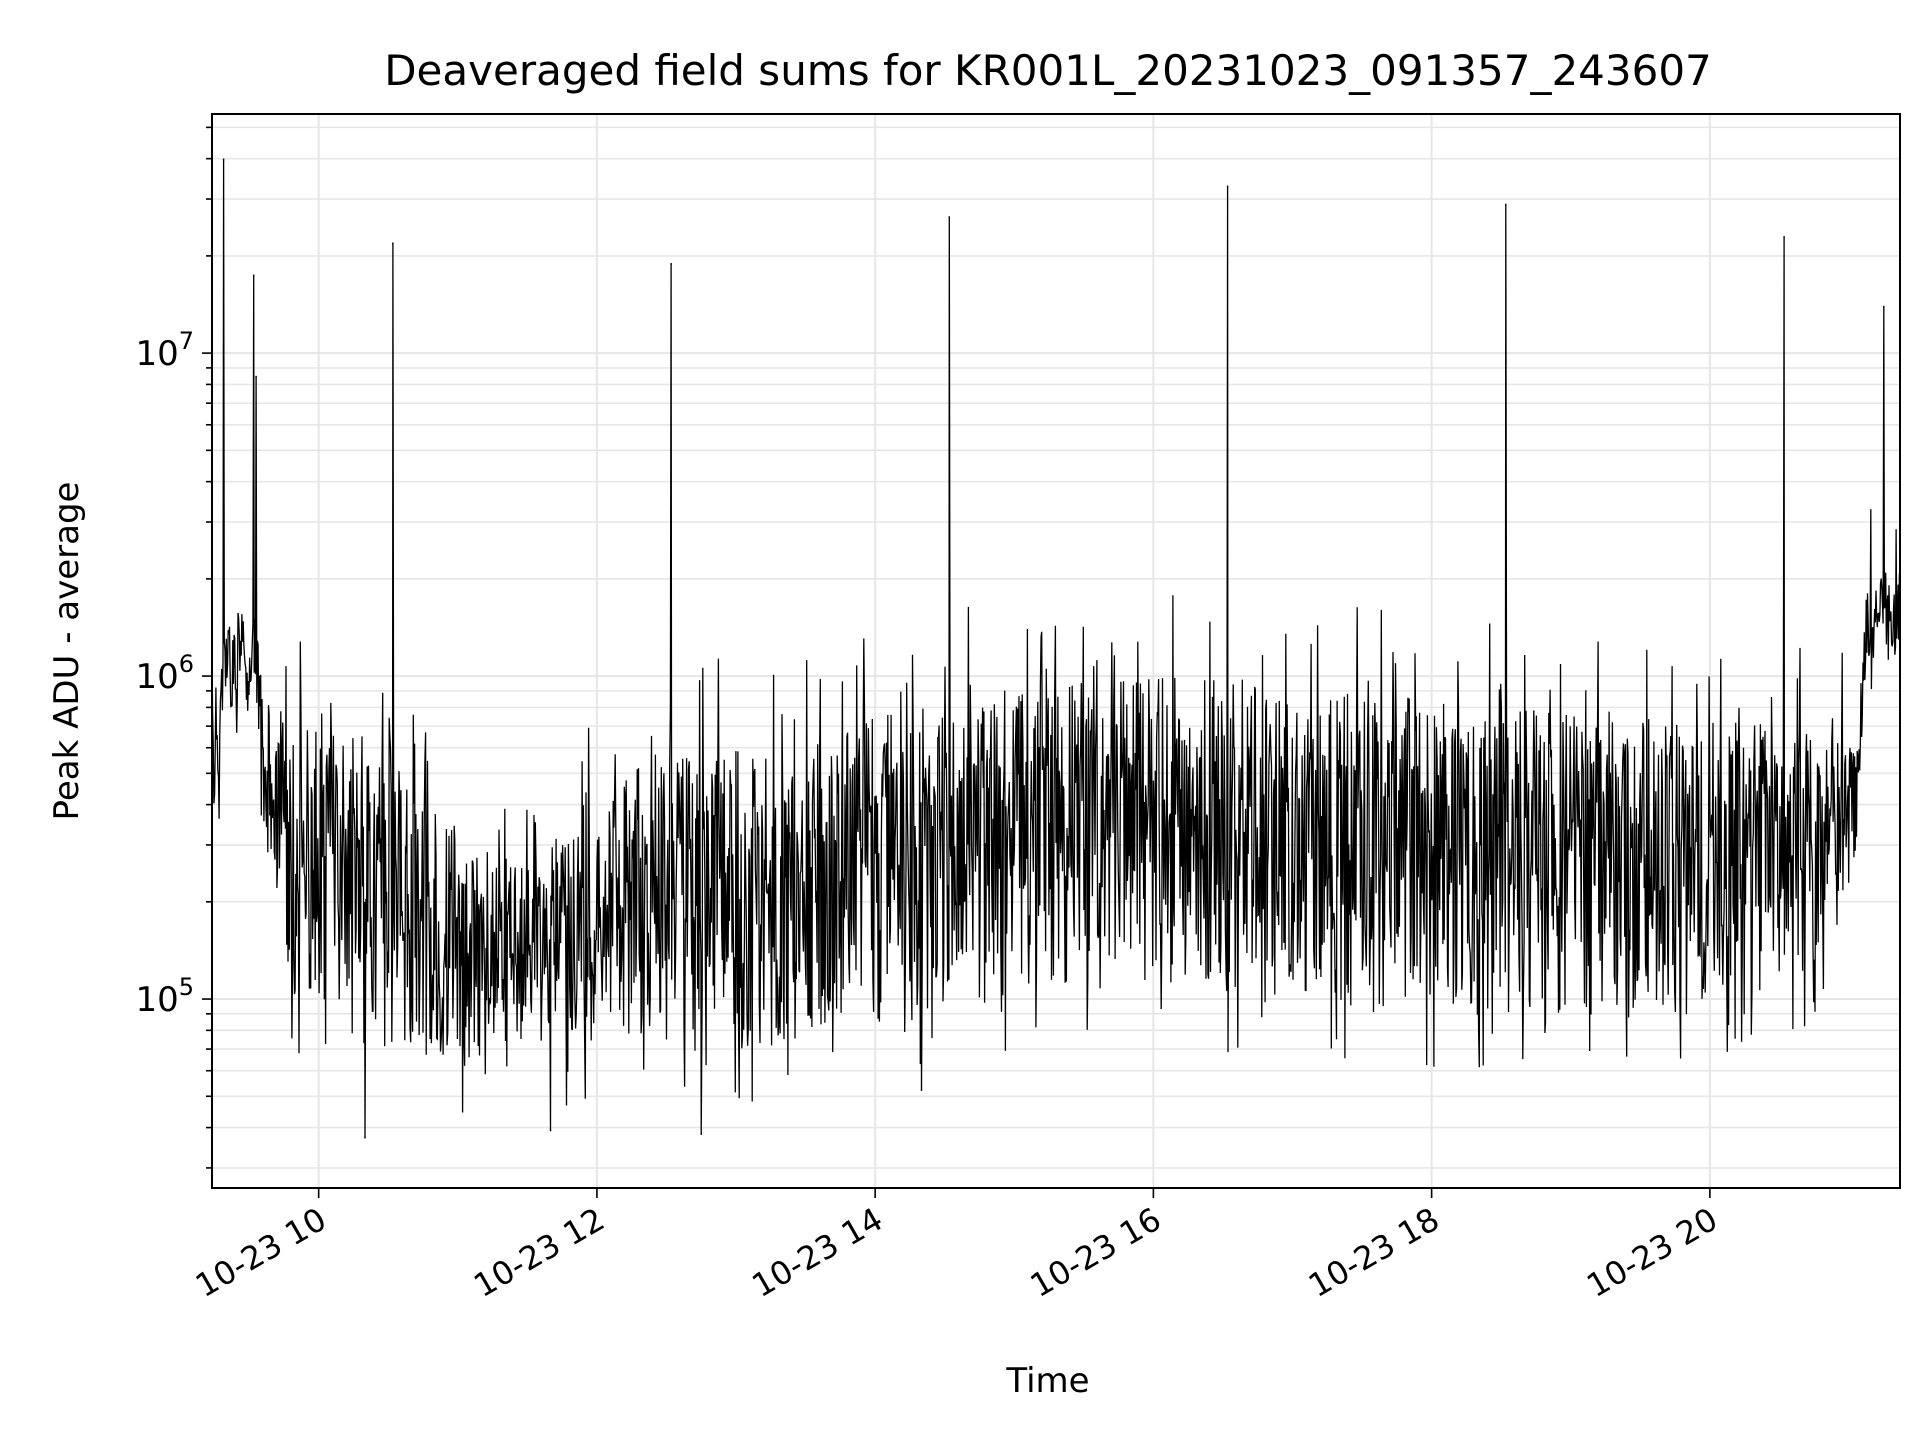 The image size is (1920, 1440). I want to click on y-tick-label: 10⁶, so click(164, 673).